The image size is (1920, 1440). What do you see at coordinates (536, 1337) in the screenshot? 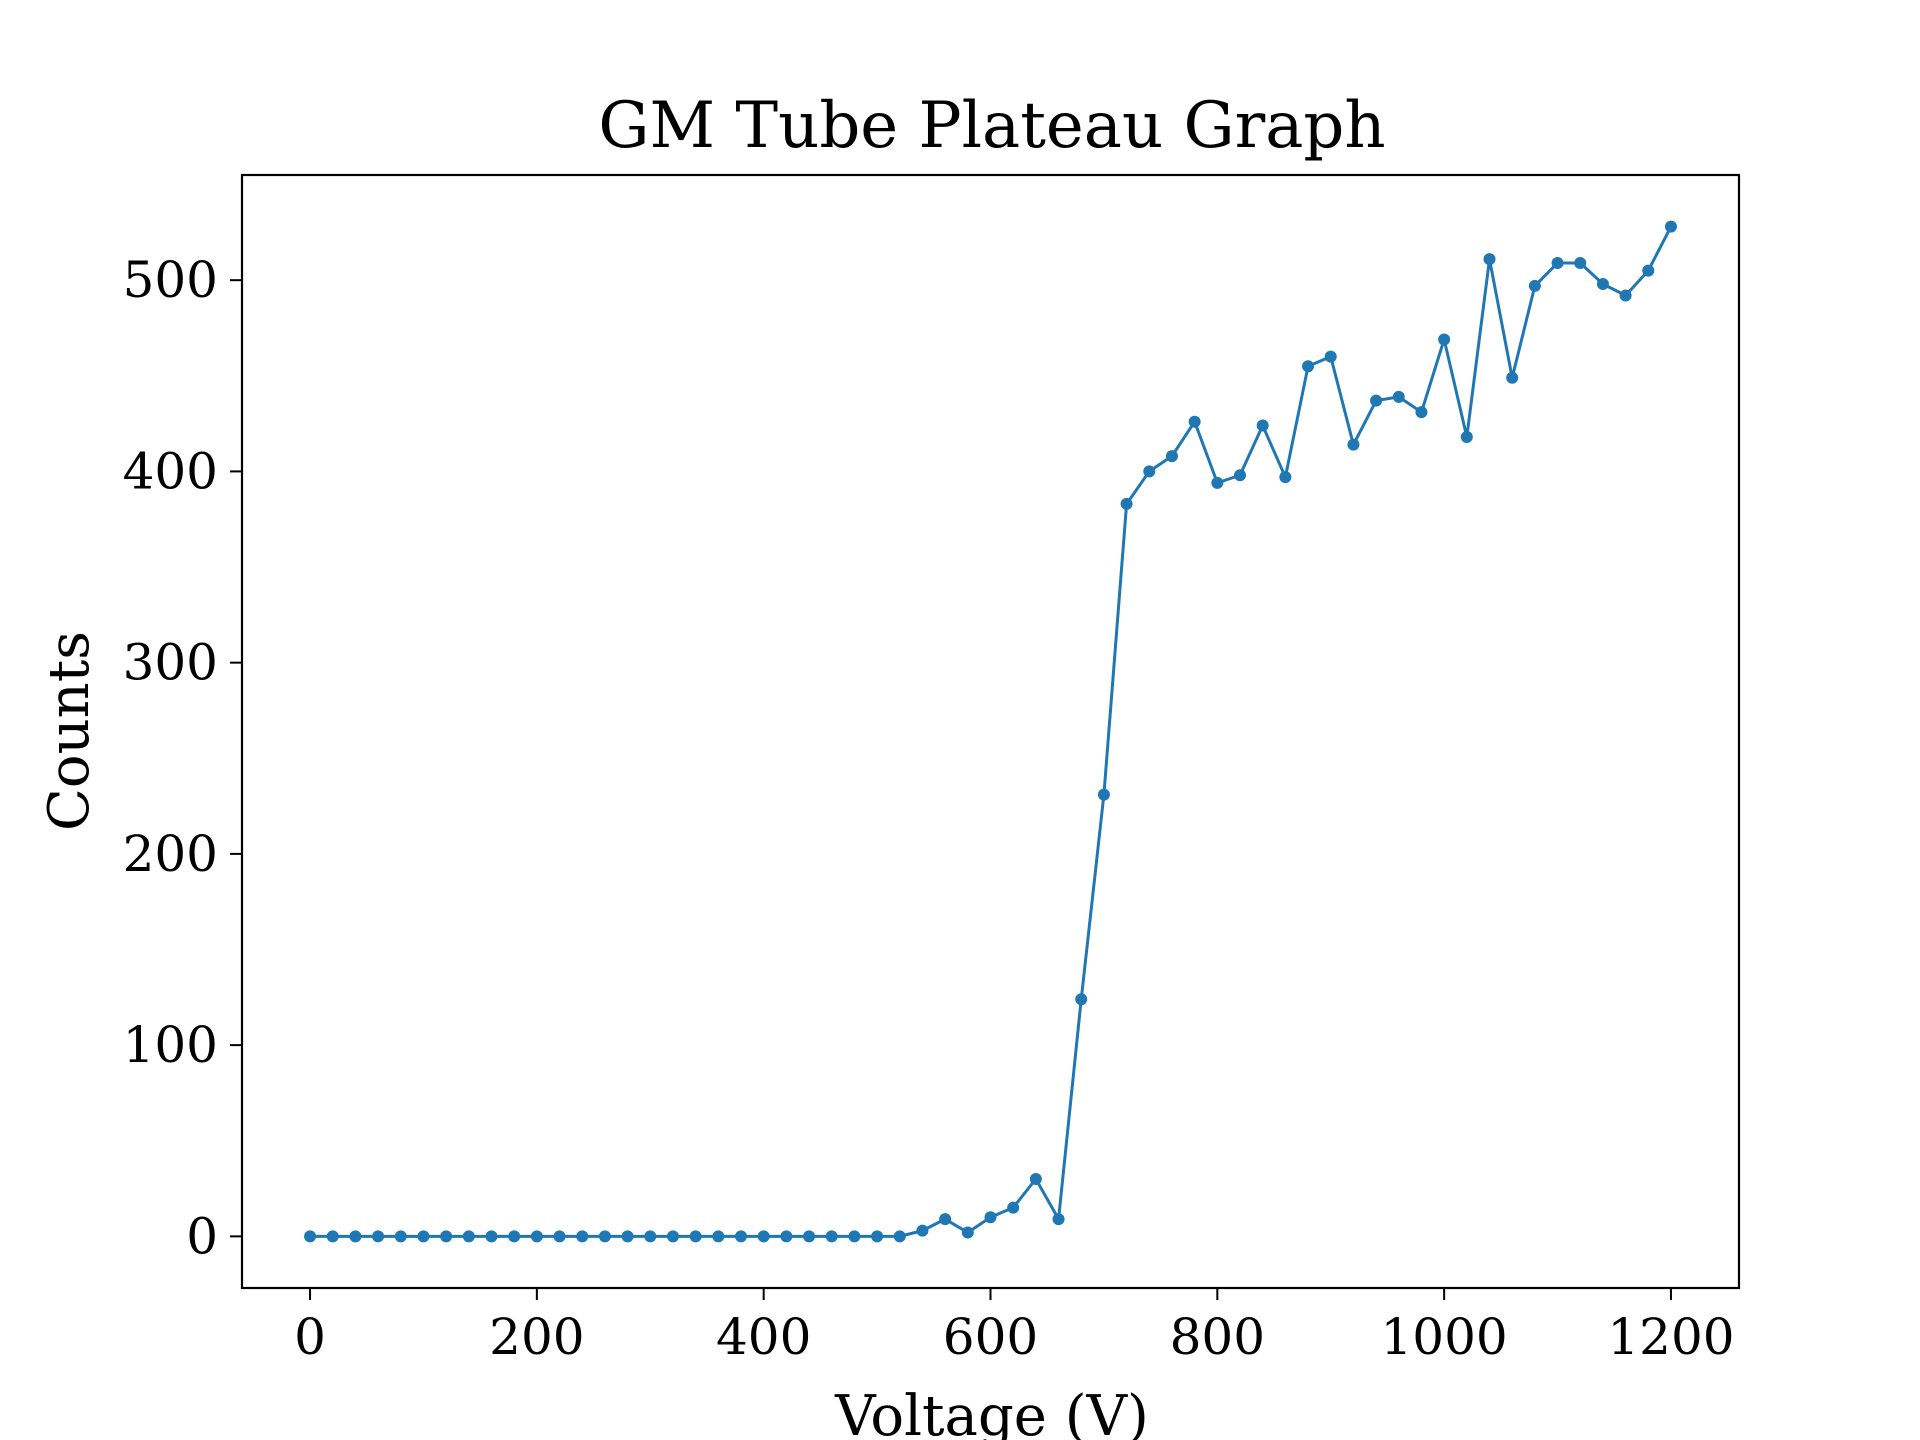
I see `x-tick-label: 200` at bounding box center [536, 1337].